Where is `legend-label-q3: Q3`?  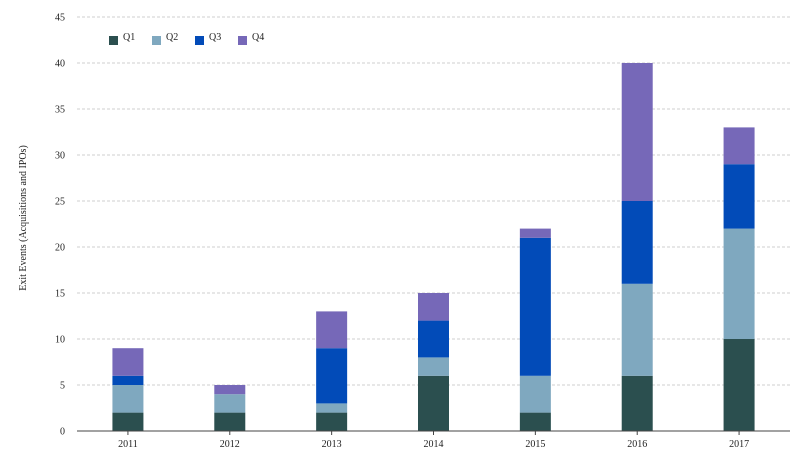 legend-label-q3: Q3 is located at coordinates (215, 37).